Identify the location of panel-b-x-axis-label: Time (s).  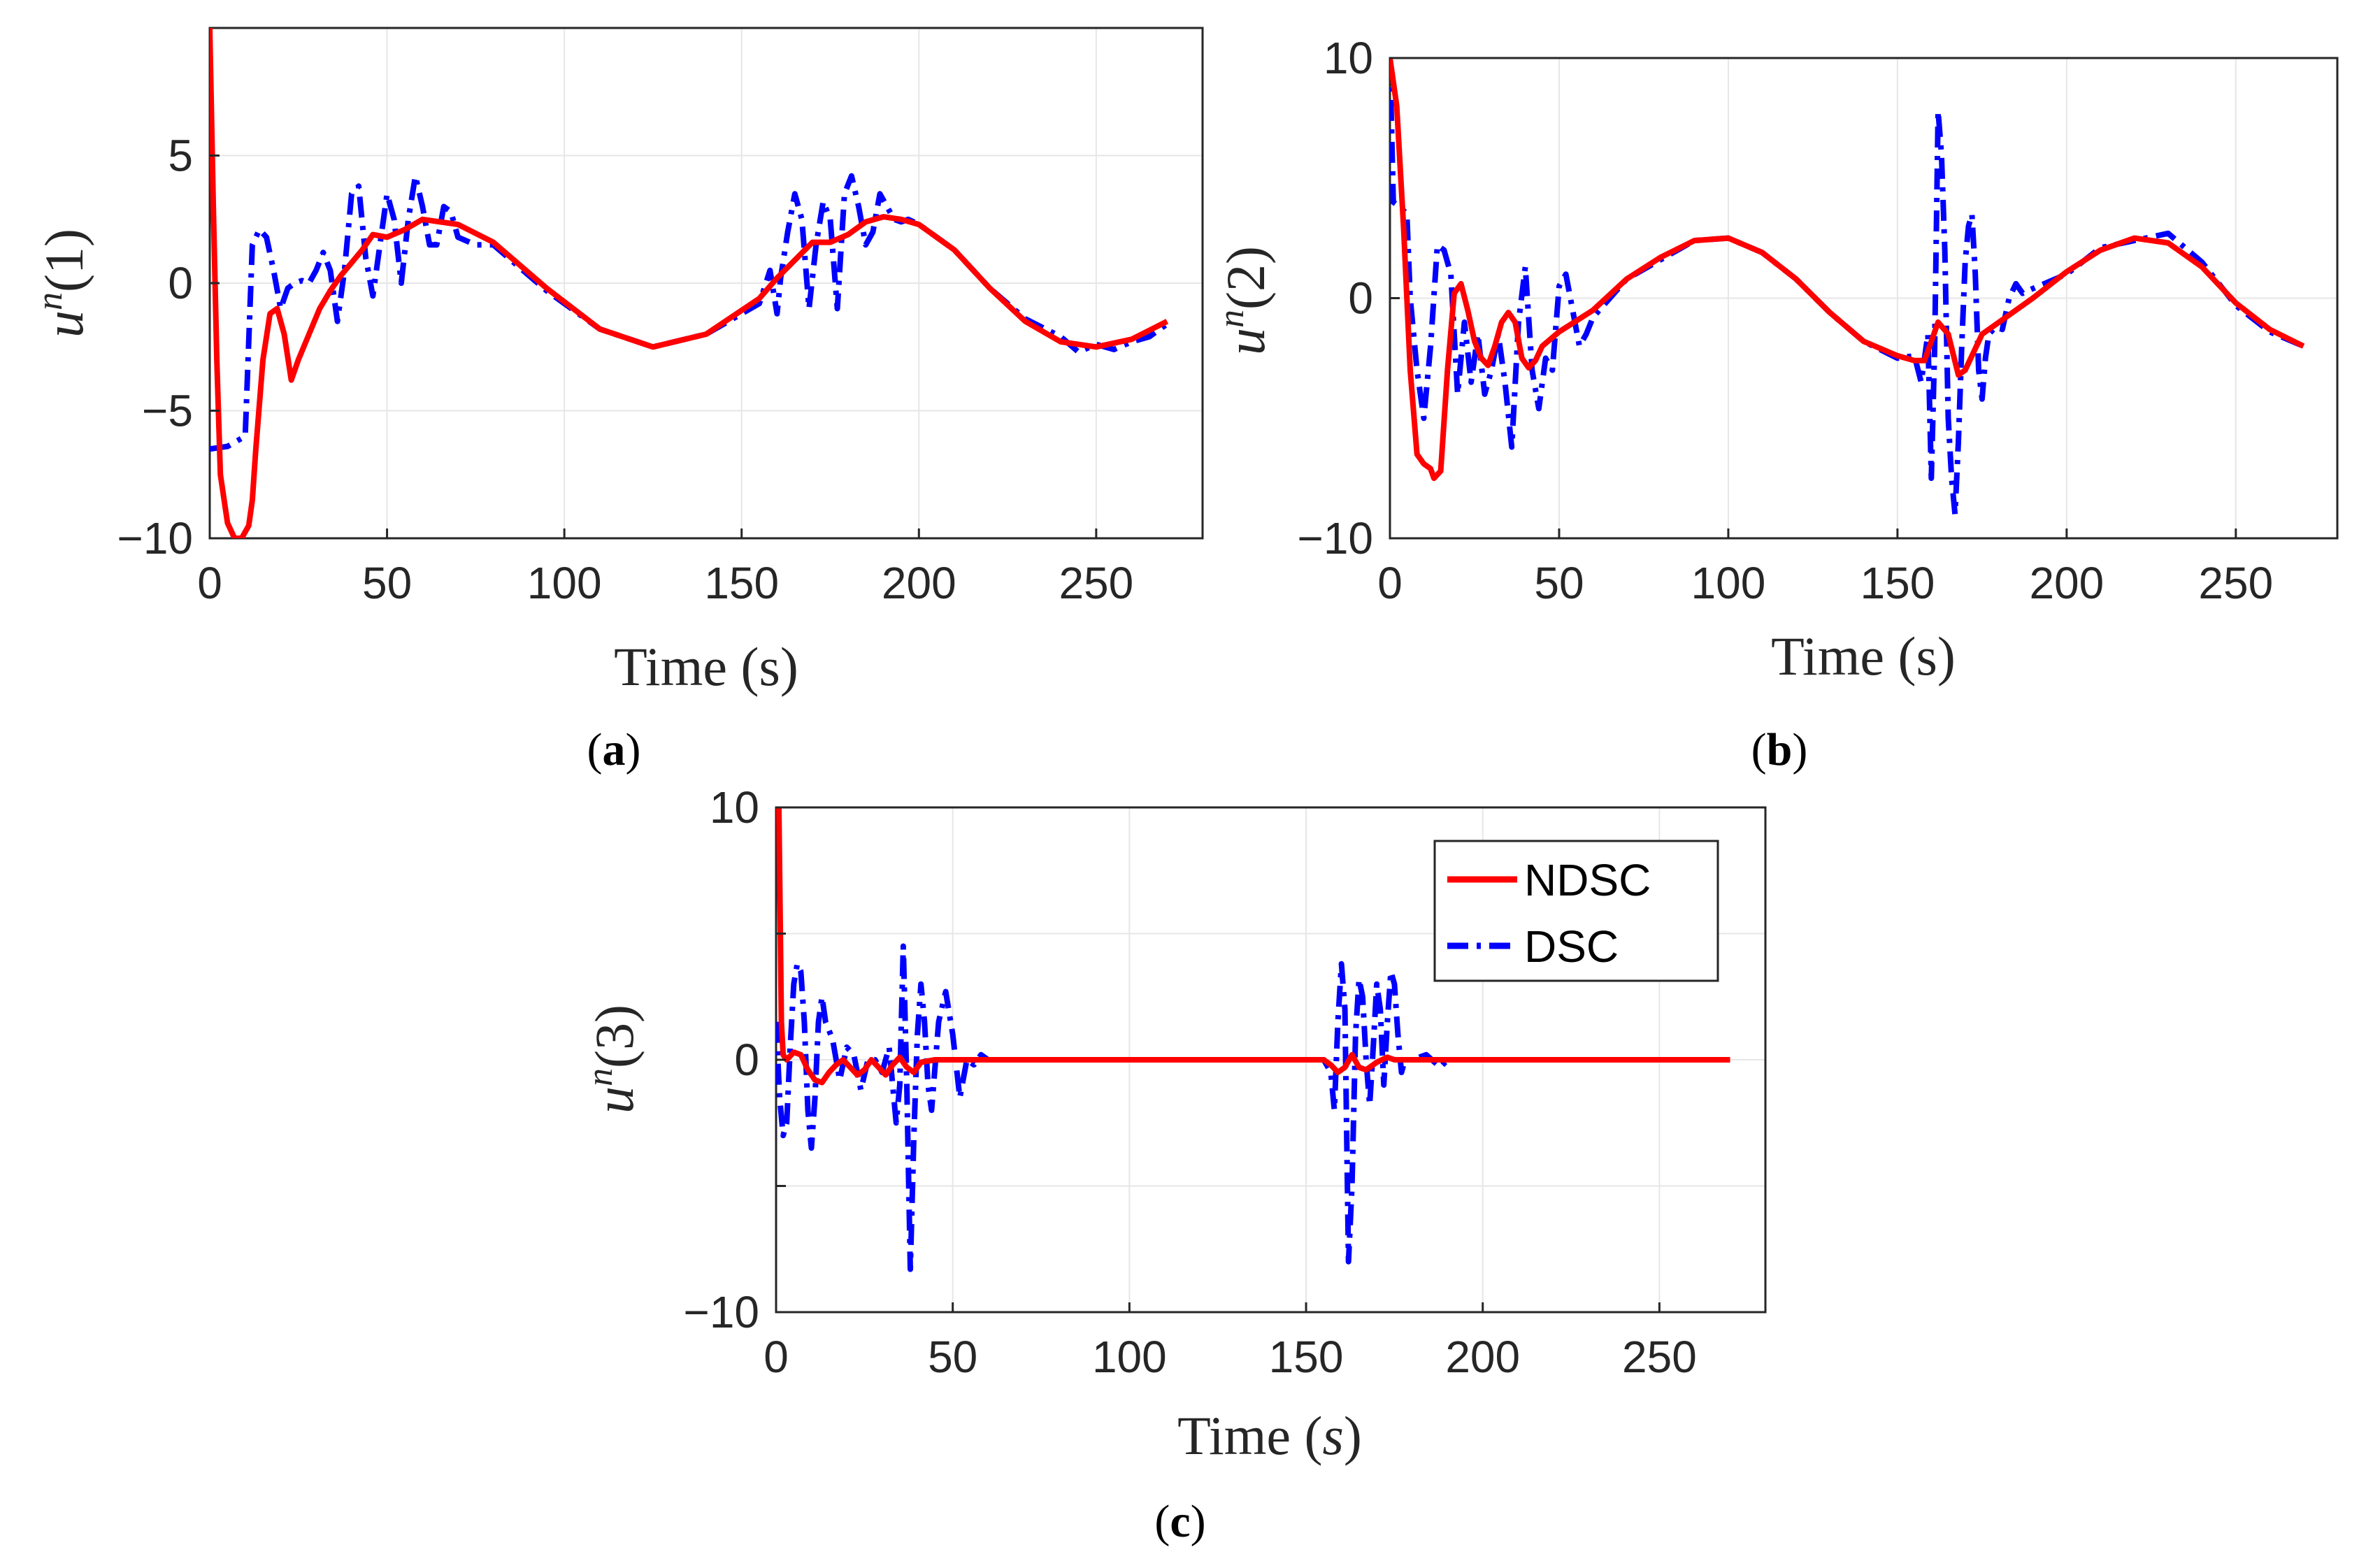
(1864, 656).